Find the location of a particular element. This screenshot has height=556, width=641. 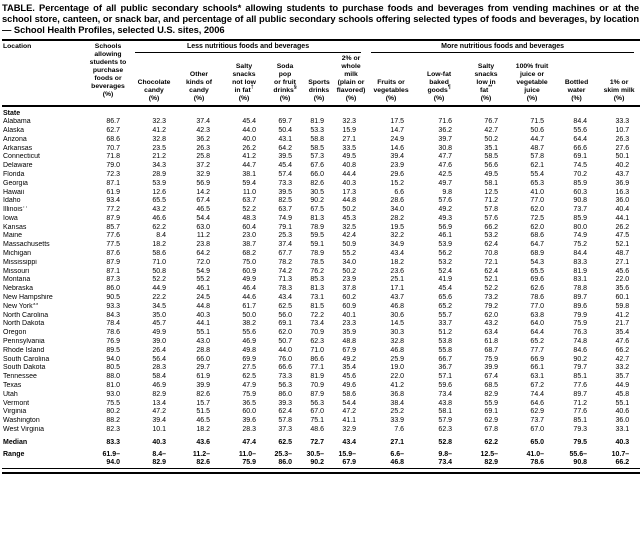

value-cell: 81.3 is located at coordinates (317, 218).